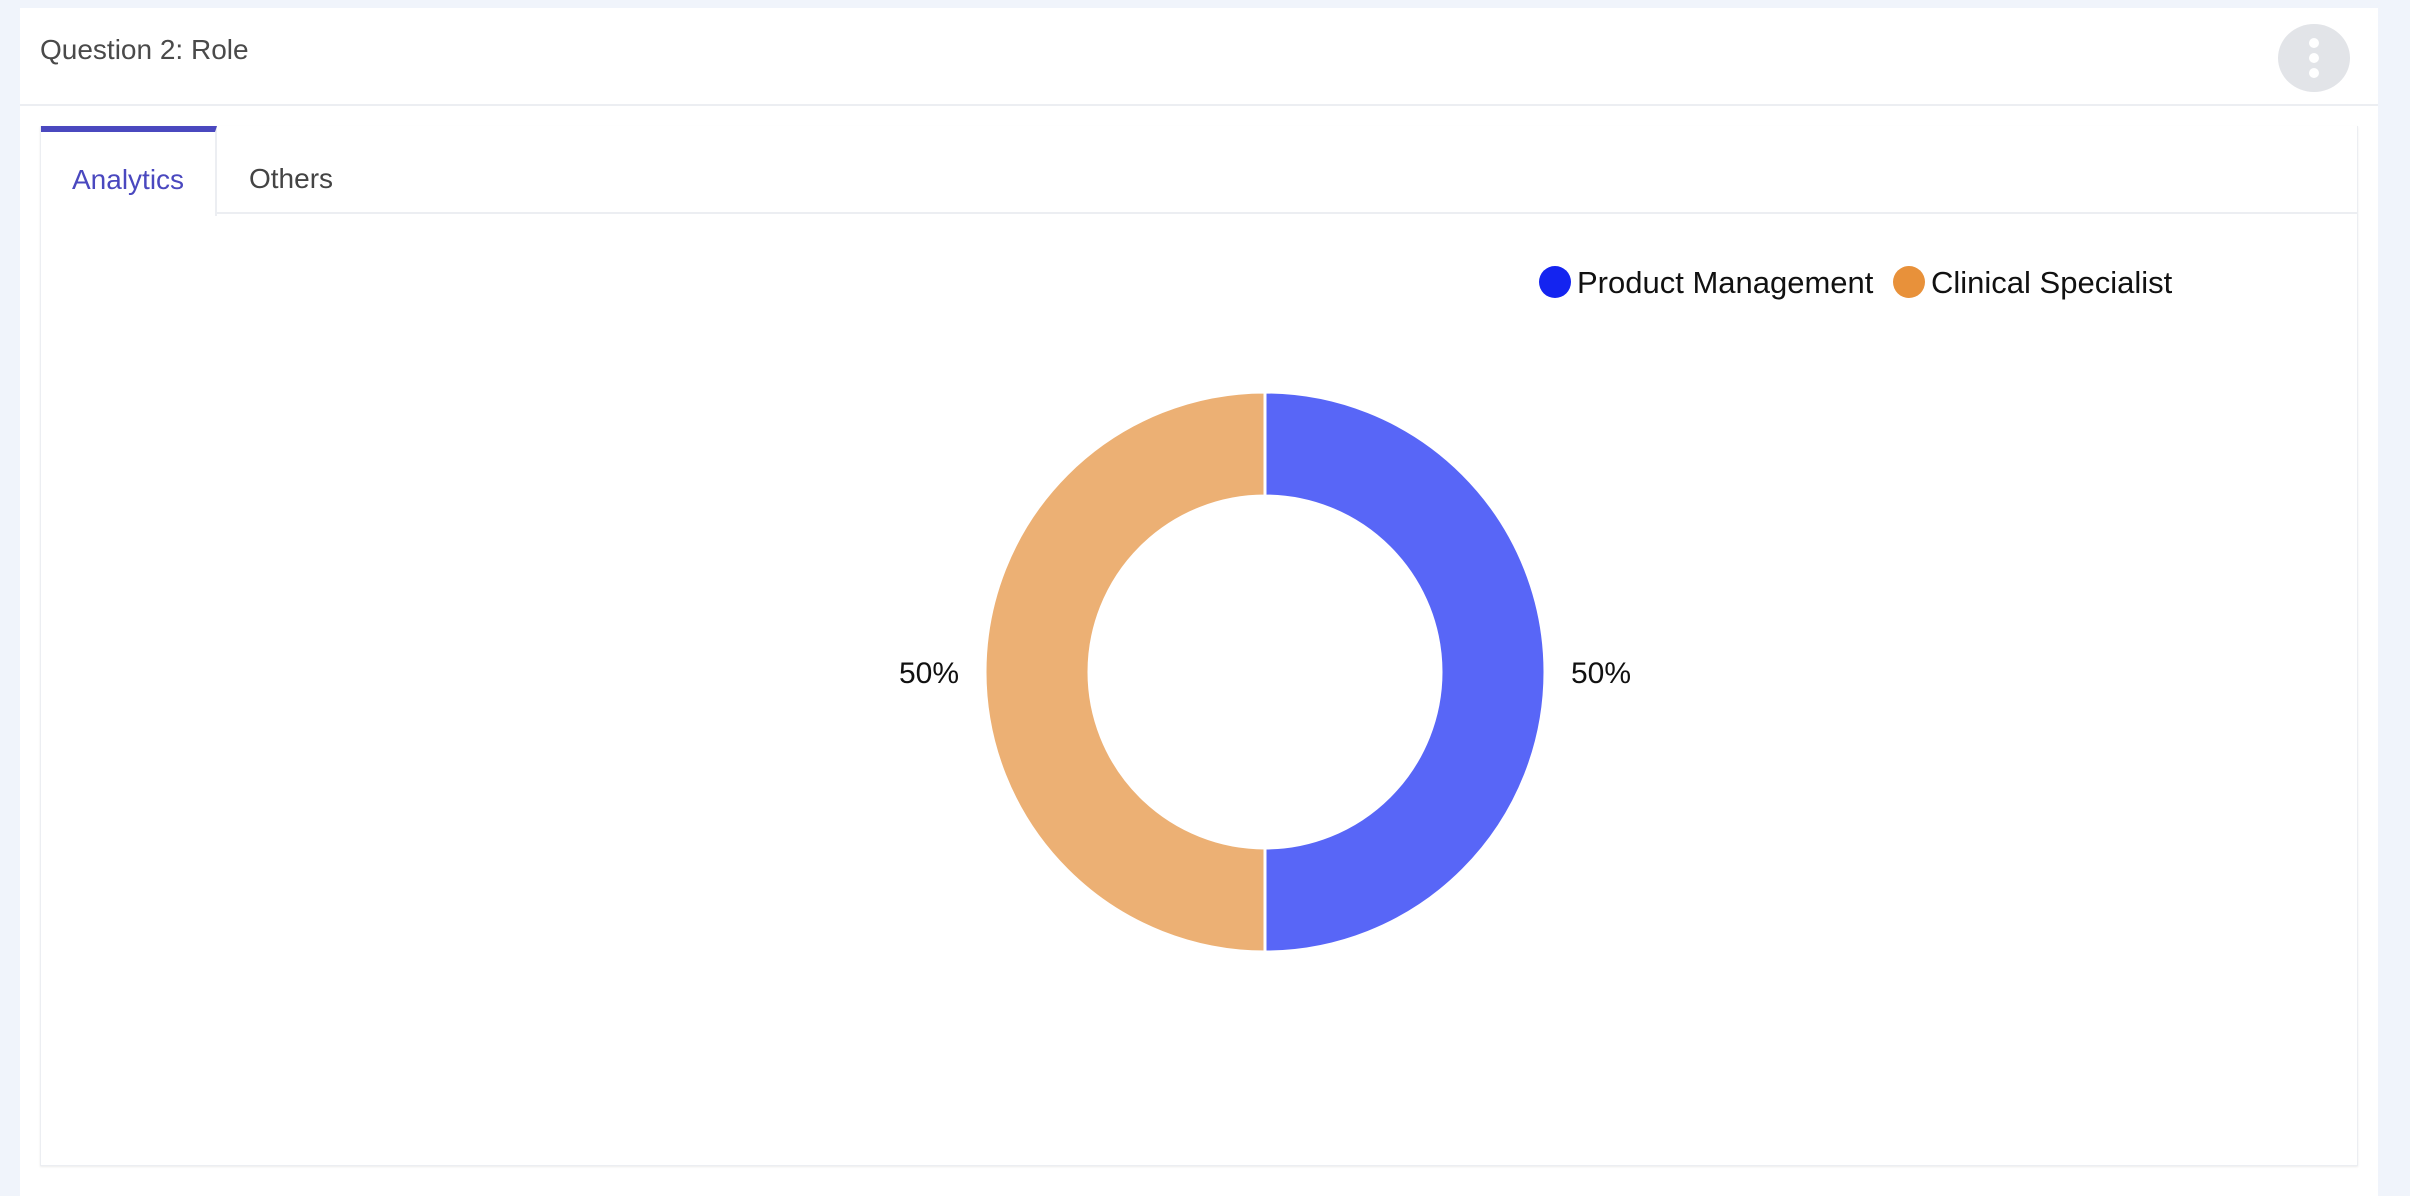  I want to click on legend-label: Clinical Specialist, so click(2052, 282).